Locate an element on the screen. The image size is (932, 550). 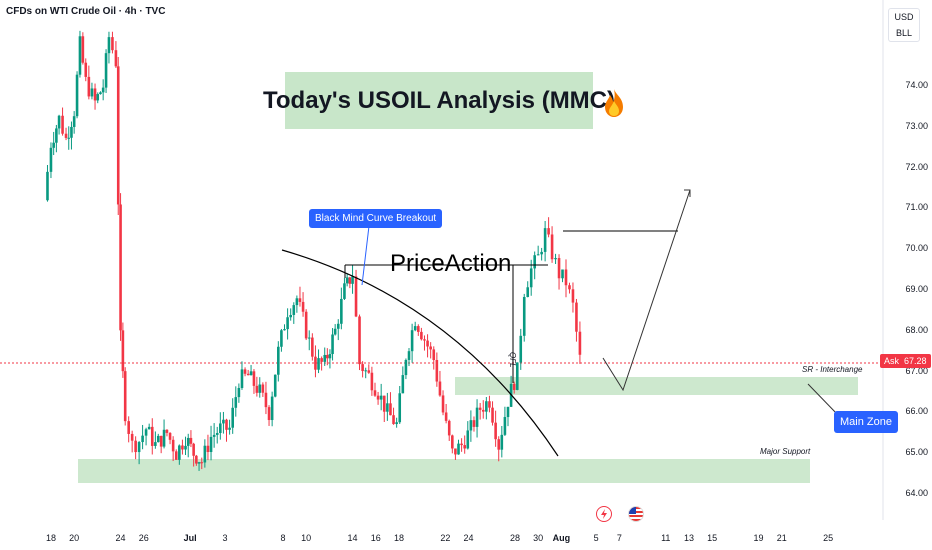
lightning-glyph is located at coordinates (604, 514).